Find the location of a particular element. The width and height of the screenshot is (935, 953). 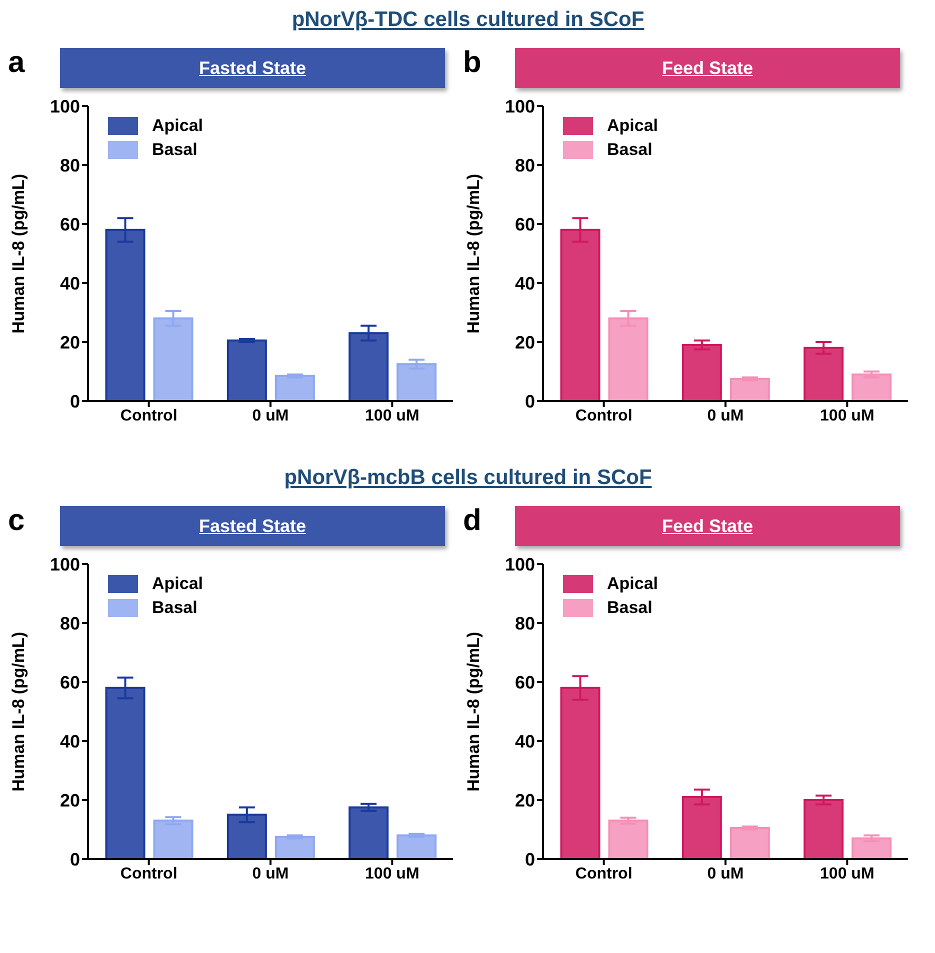

chart-subtitle: pNorVβ-mcbB cells cultured in SCoF is located at coordinates (468, 478).